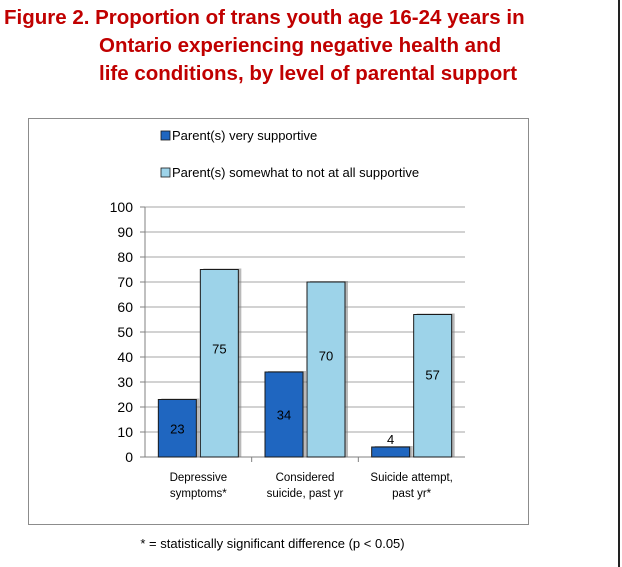 The width and height of the screenshot is (622, 567). I want to click on y-tick-label: 40, so click(125, 357).